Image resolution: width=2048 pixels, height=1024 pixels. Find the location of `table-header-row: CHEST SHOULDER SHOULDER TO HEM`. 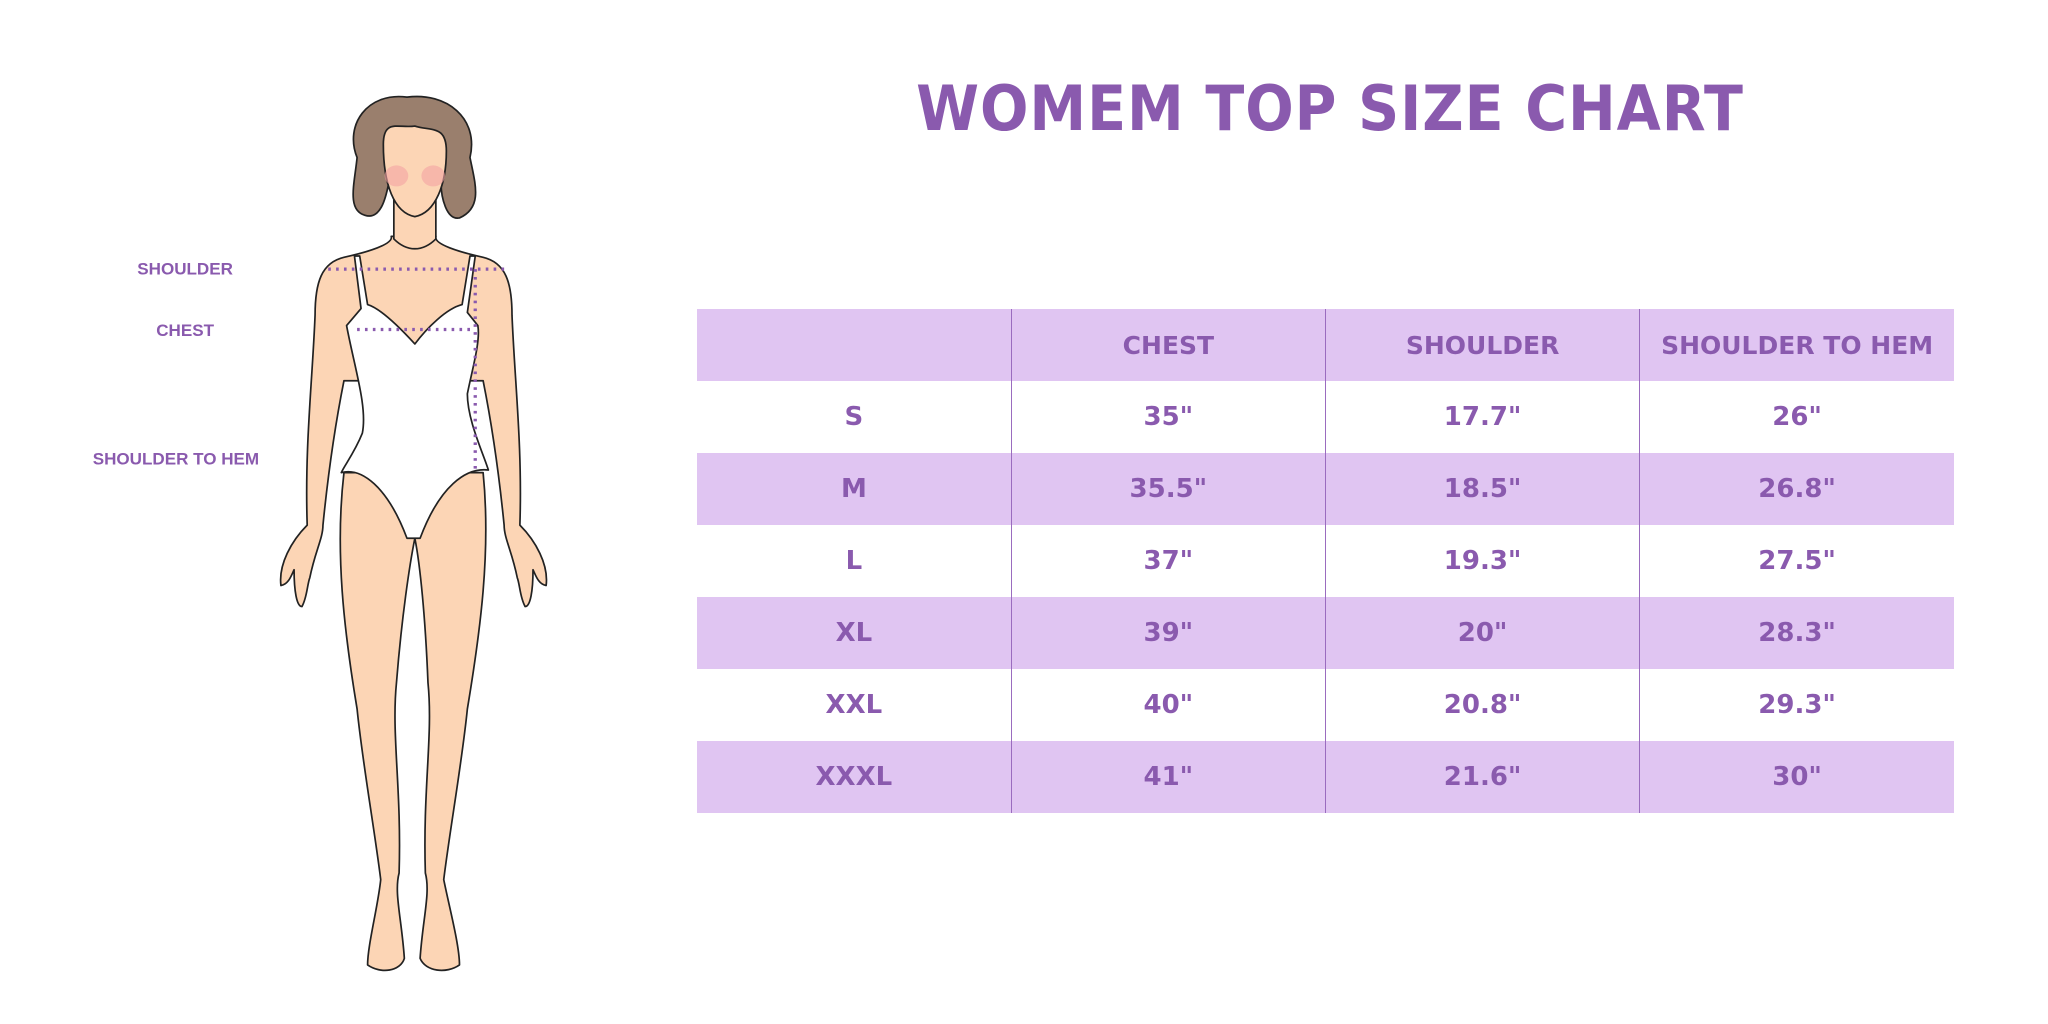

table-header-row: CHEST SHOULDER SHOULDER TO HEM is located at coordinates (1325, 345).